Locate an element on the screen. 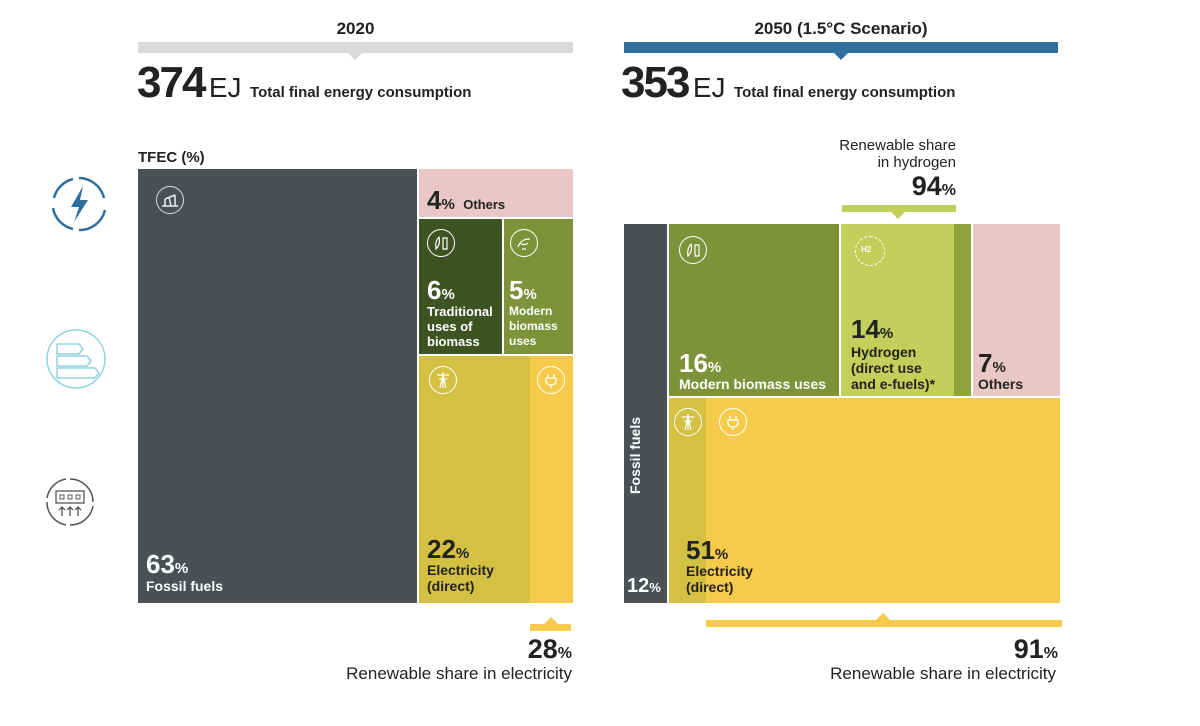 The image size is (1200, 726). segment-2050-electricity: 51% Electricity (direct) is located at coordinates (864, 500).